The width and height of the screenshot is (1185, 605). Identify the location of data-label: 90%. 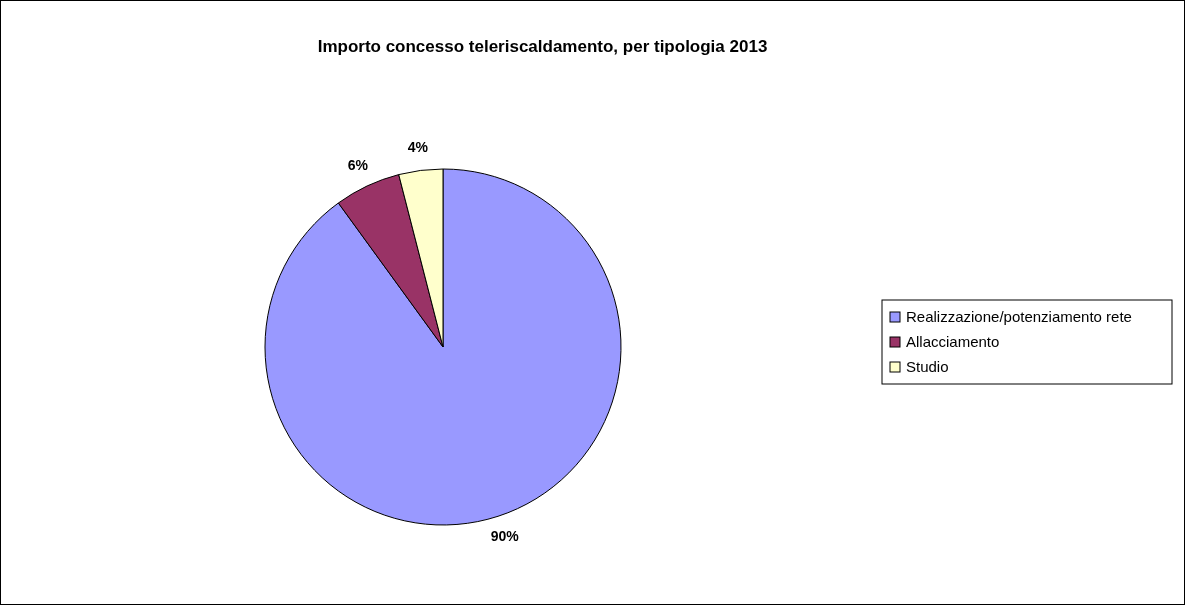
(505, 535).